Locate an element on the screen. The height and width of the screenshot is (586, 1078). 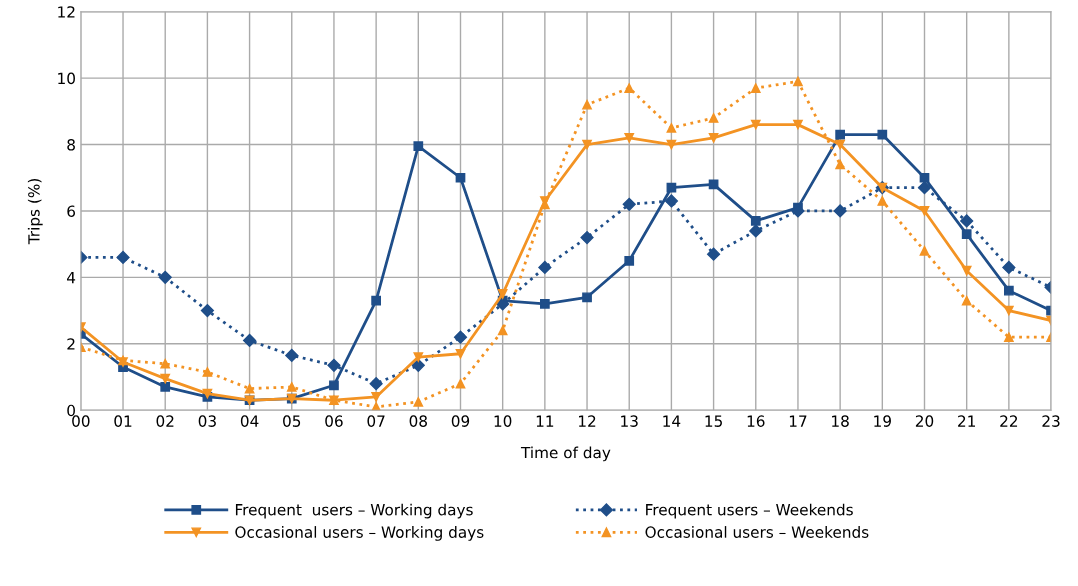
x-tick-label: 17 is located at coordinates (798, 421).